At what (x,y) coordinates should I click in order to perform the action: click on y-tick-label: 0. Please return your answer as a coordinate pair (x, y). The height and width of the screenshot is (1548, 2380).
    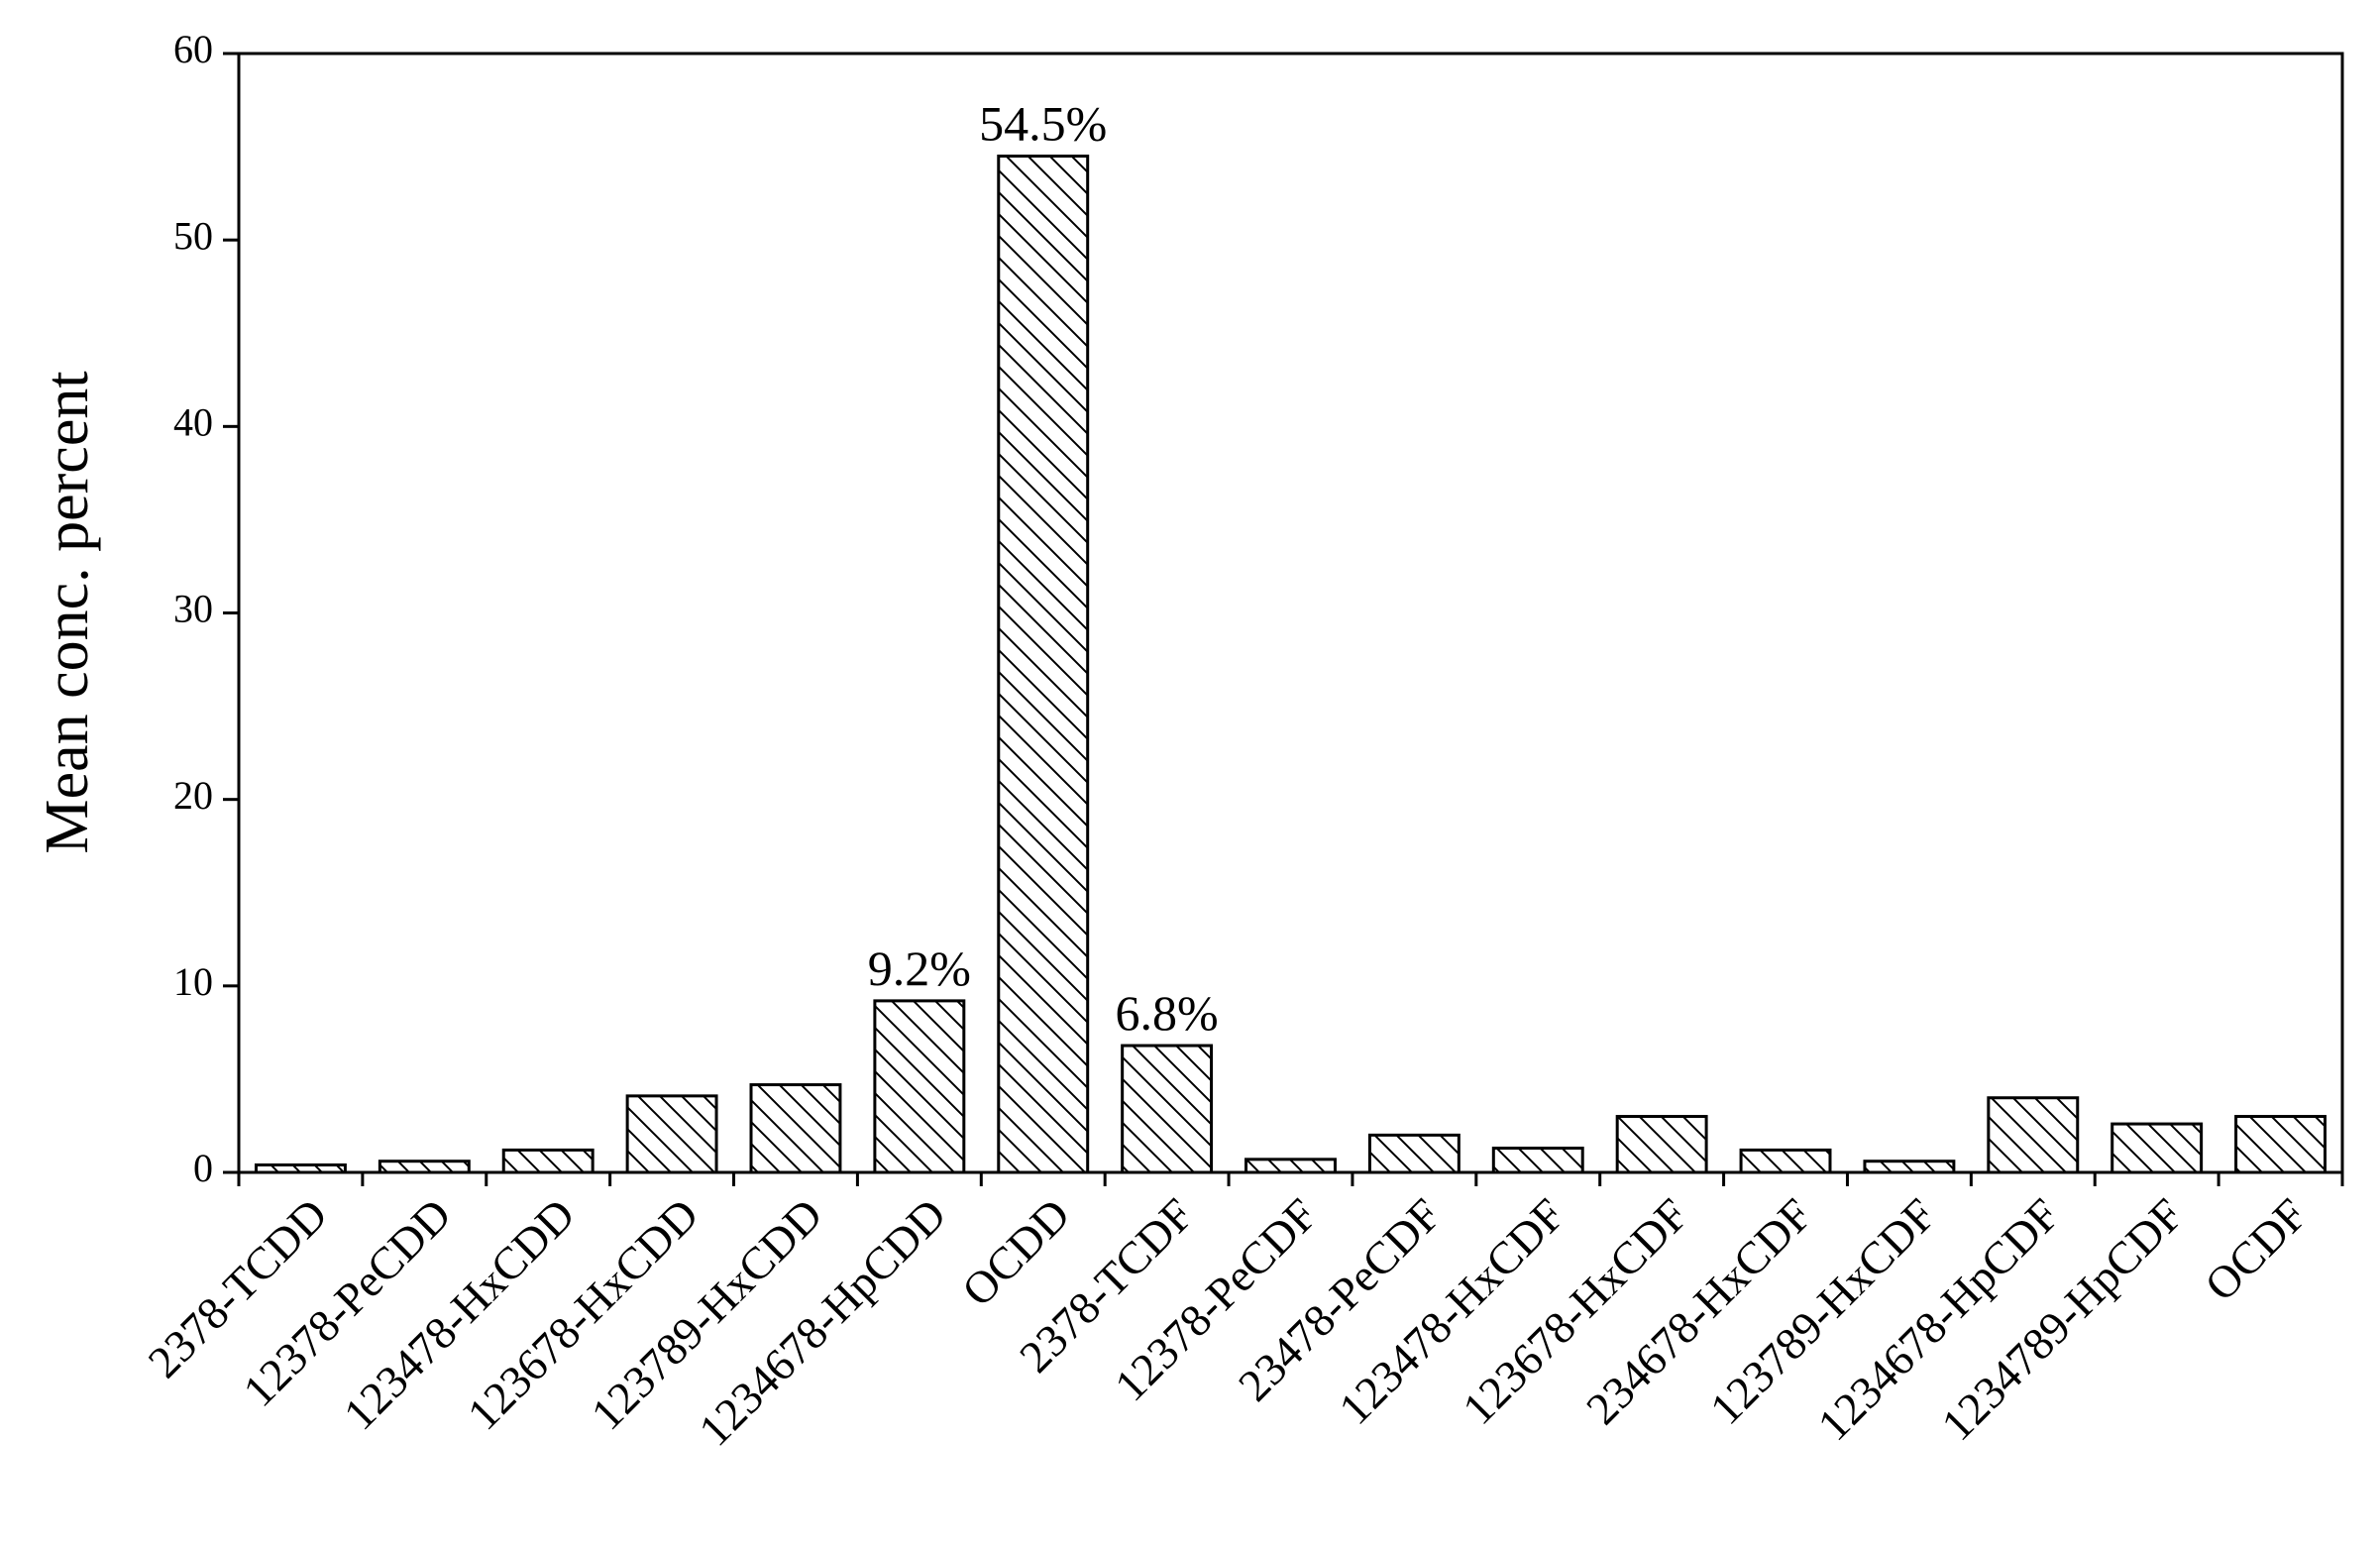
    Looking at the image, I should click on (203, 1168).